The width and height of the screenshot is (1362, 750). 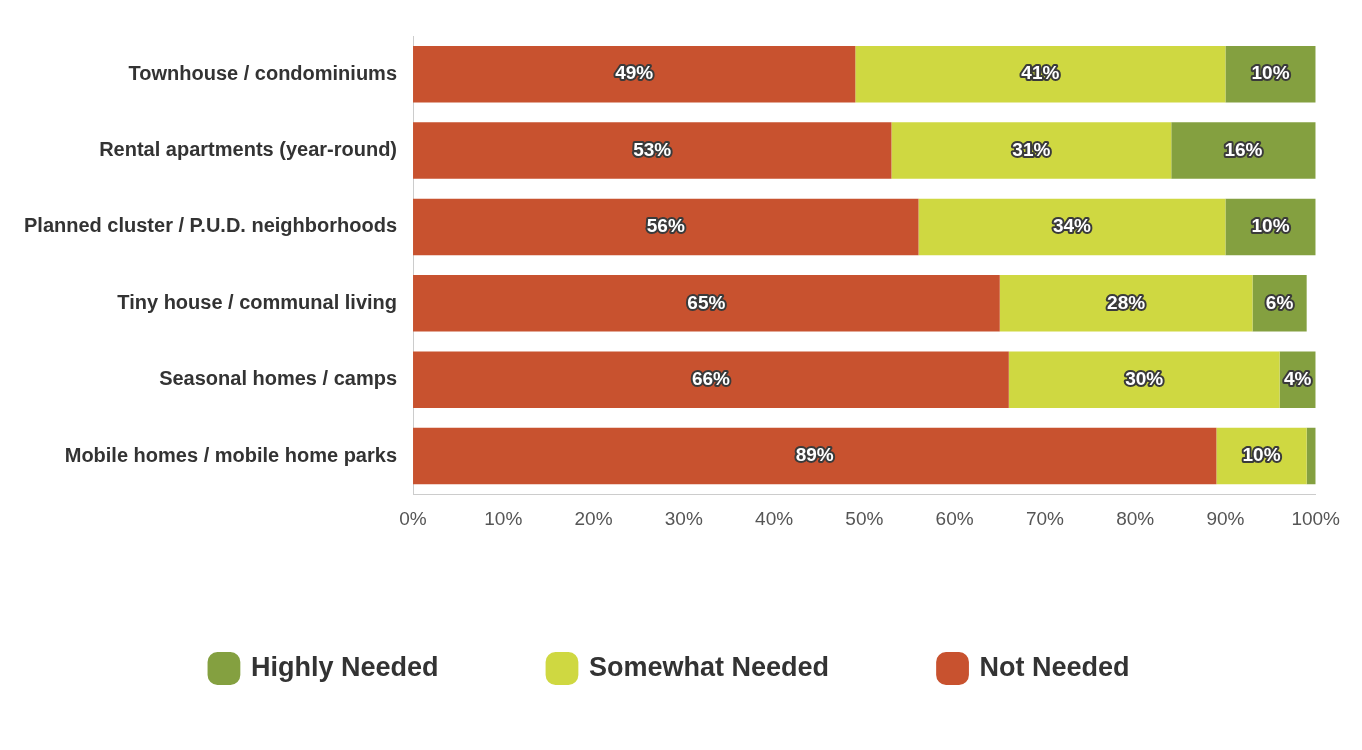 I want to click on data-label: 34%, so click(x=1072, y=226).